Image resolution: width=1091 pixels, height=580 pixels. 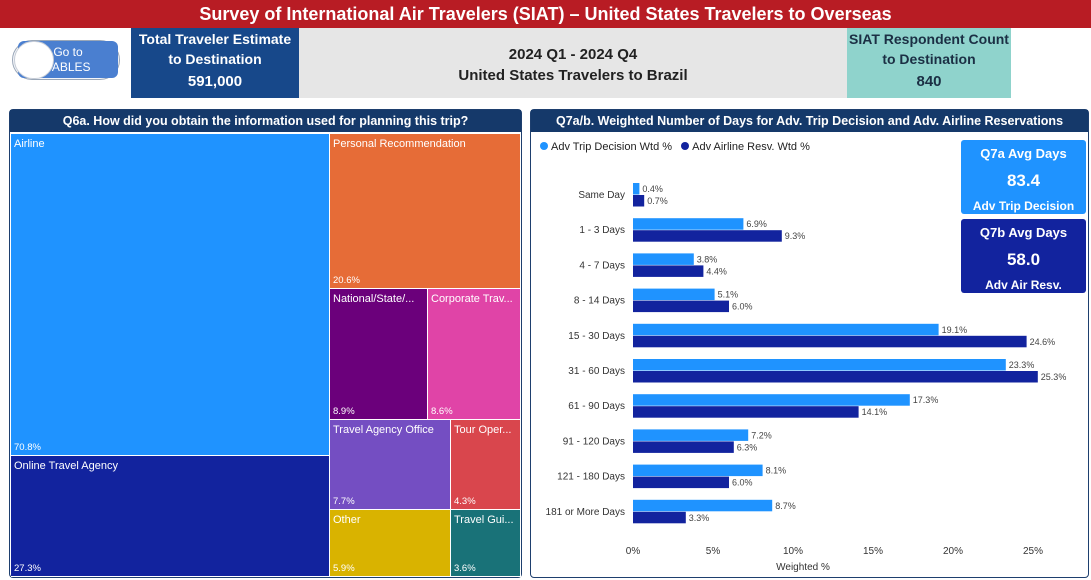 What do you see at coordinates (1023, 232) in the screenshot?
I see `q7b-title: Q7b Avg Days` at bounding box center [1023, 232].